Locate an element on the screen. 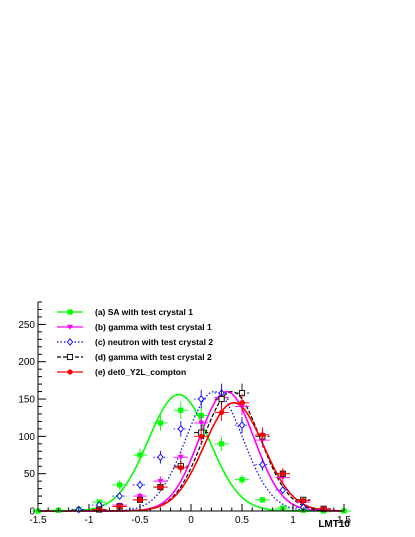 This screenshot has width=415, height=537. y-tick-label: 50 is located at coordinates (30, 474).